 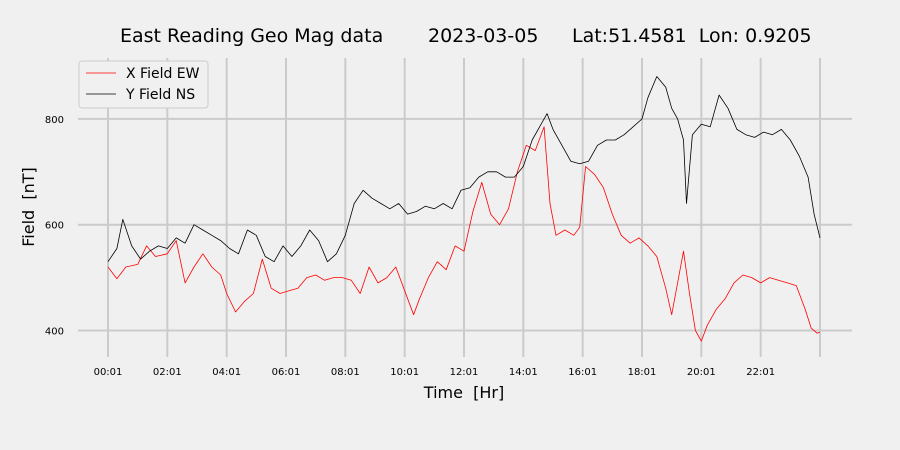 I want to click on y-tick-label: 400, so click(x=54, y=332).